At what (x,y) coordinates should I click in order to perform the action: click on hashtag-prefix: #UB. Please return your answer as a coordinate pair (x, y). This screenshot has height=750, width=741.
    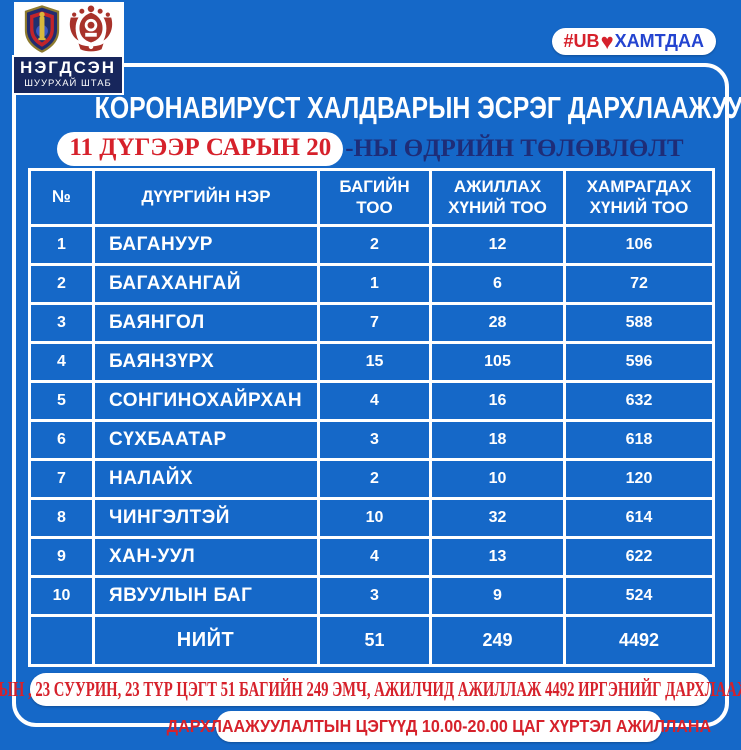
    Looking at the image, I should click on (581, 41).